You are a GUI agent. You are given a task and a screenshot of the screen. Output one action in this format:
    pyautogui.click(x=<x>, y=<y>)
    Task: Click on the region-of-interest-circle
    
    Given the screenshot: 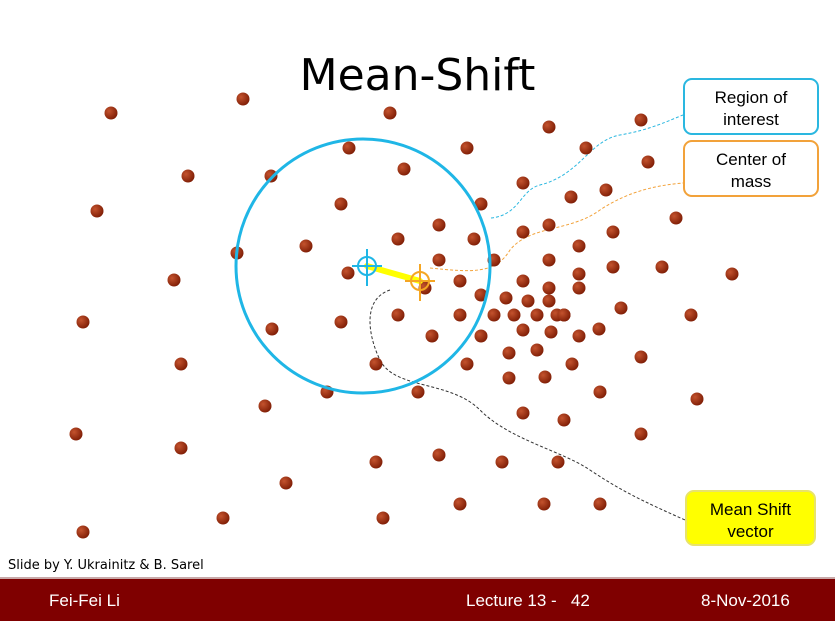 What is the action you would take?
    pyautogui.click(x=363, y=266)
    